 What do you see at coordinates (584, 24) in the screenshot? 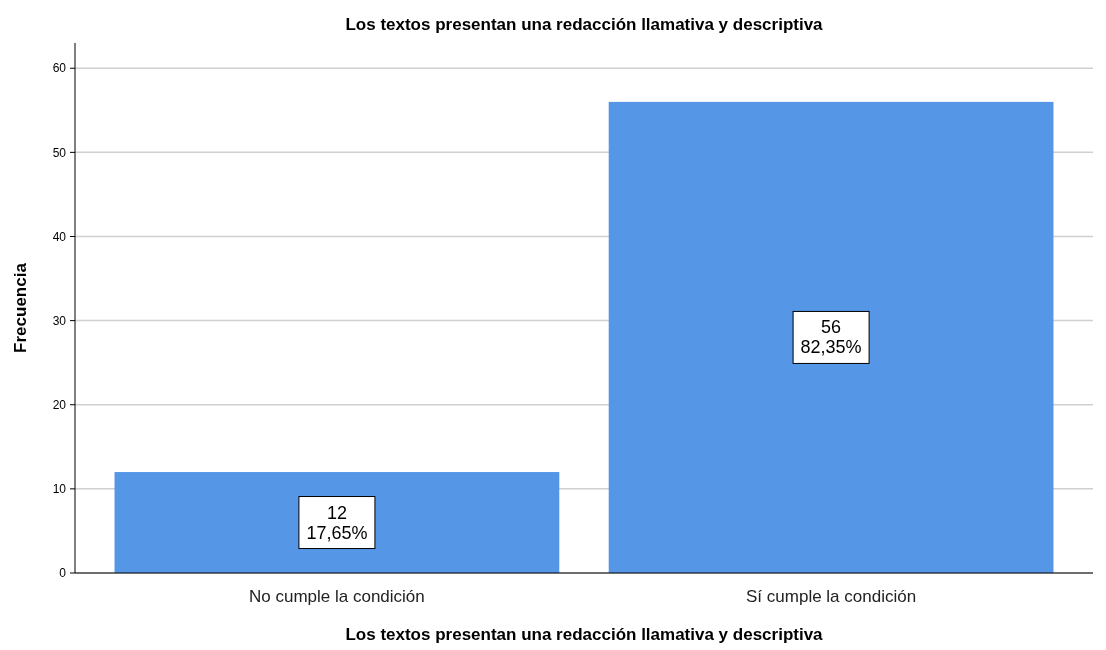
I see `chart-title: Los textos presentan una redacción llamativa y descriptiva` at bounding box center [584, 24].